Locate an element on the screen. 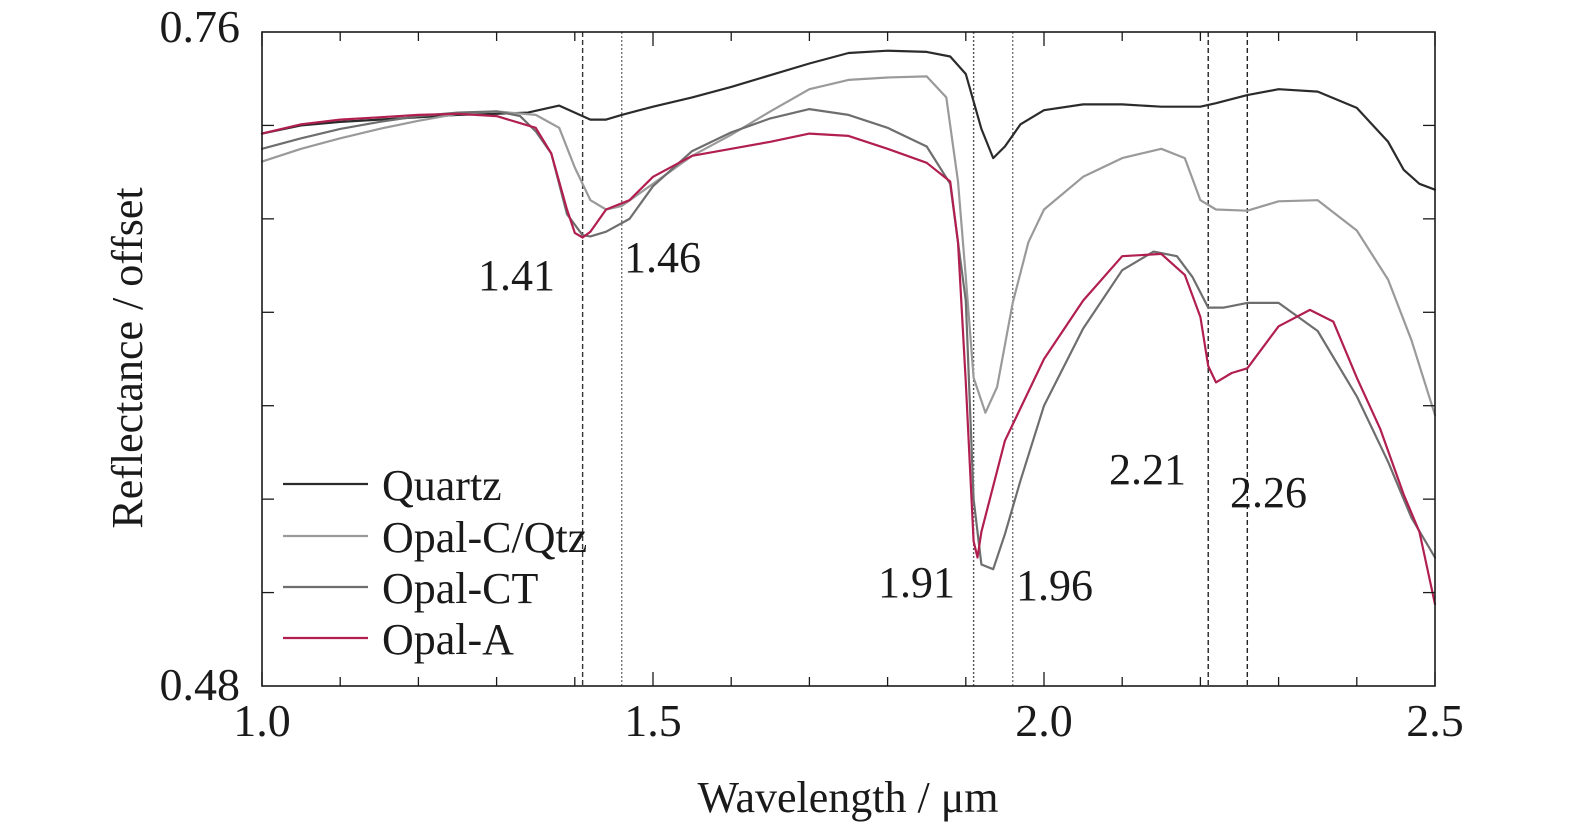  y-axis-label: Reflectance / offset is located at coordinates (127, 357).